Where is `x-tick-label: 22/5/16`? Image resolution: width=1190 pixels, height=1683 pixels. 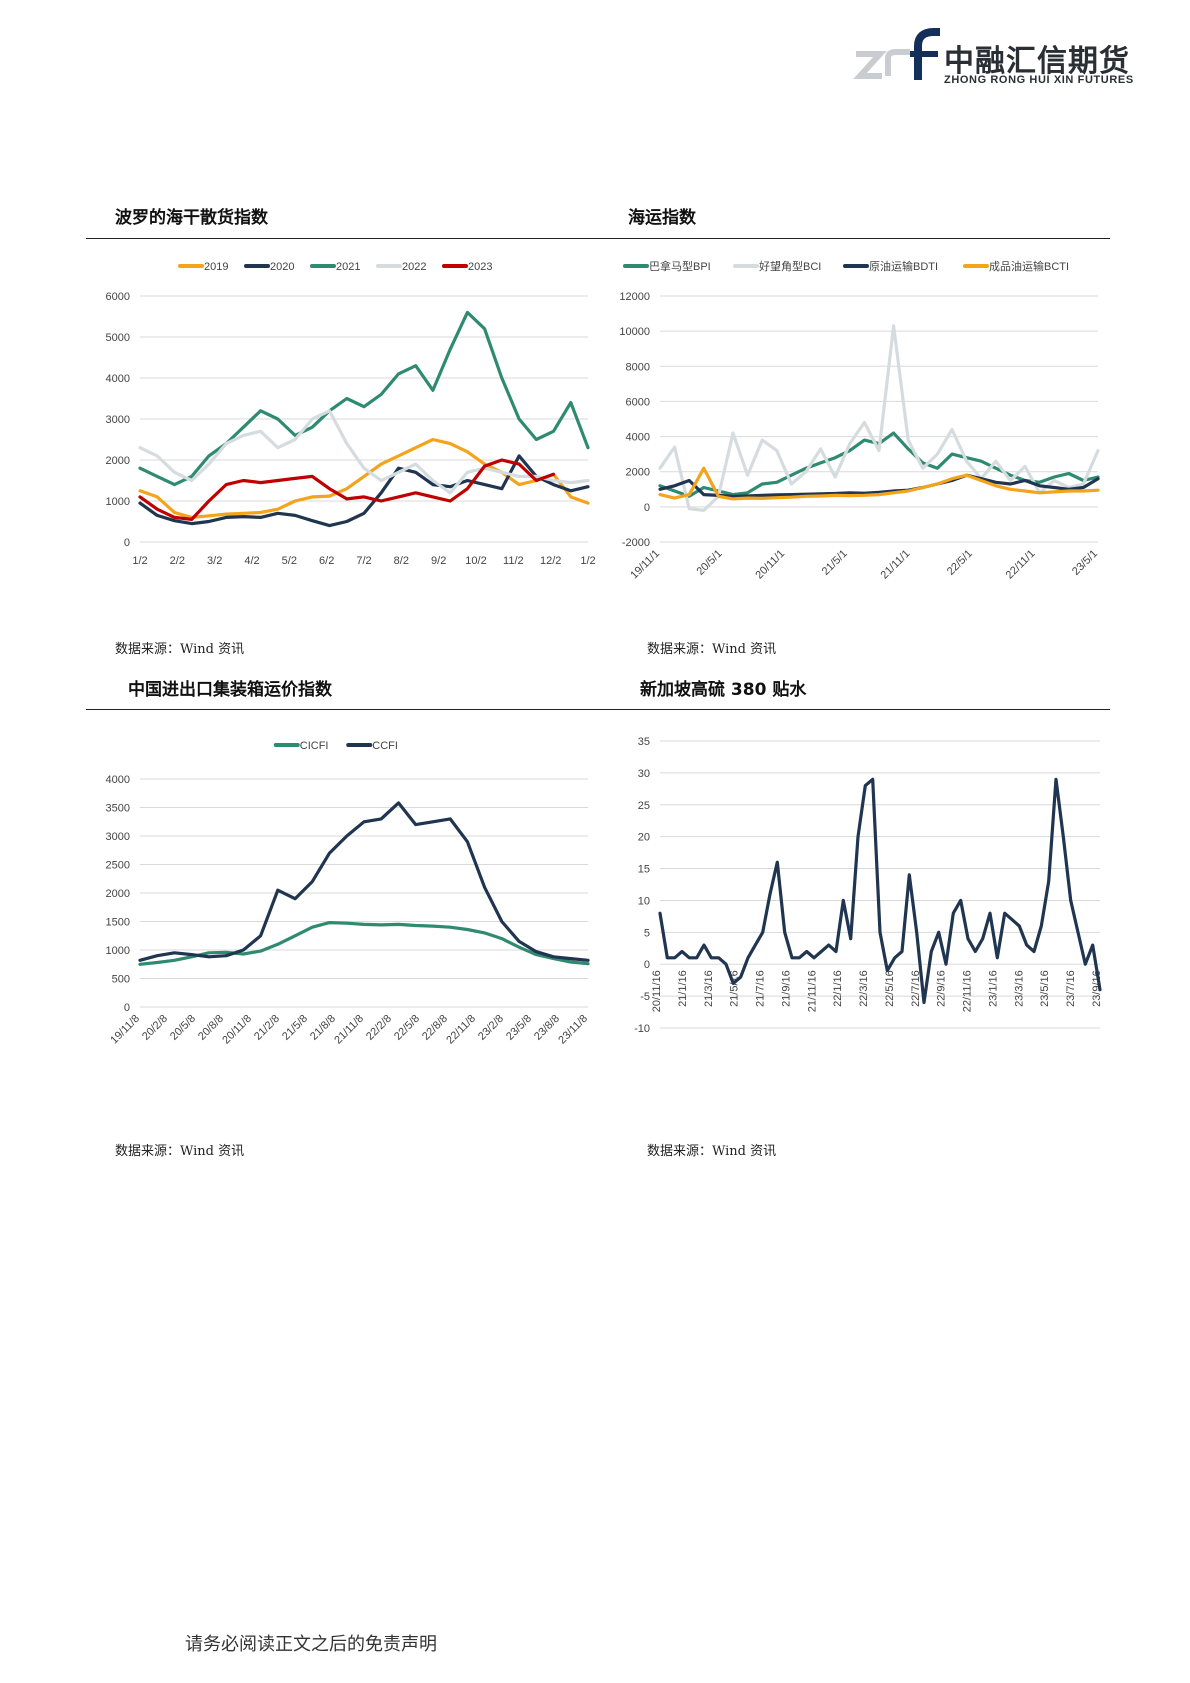 x-tick-label: 22/5/16 is located at coordinates (890, 988).